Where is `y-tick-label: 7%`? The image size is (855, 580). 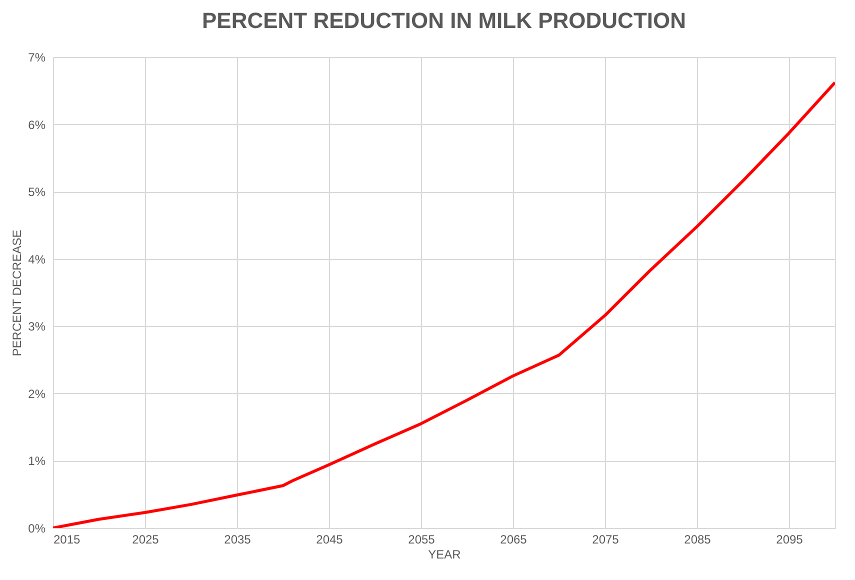
y-tick-label: 7% is located at coordinates (37, 57).